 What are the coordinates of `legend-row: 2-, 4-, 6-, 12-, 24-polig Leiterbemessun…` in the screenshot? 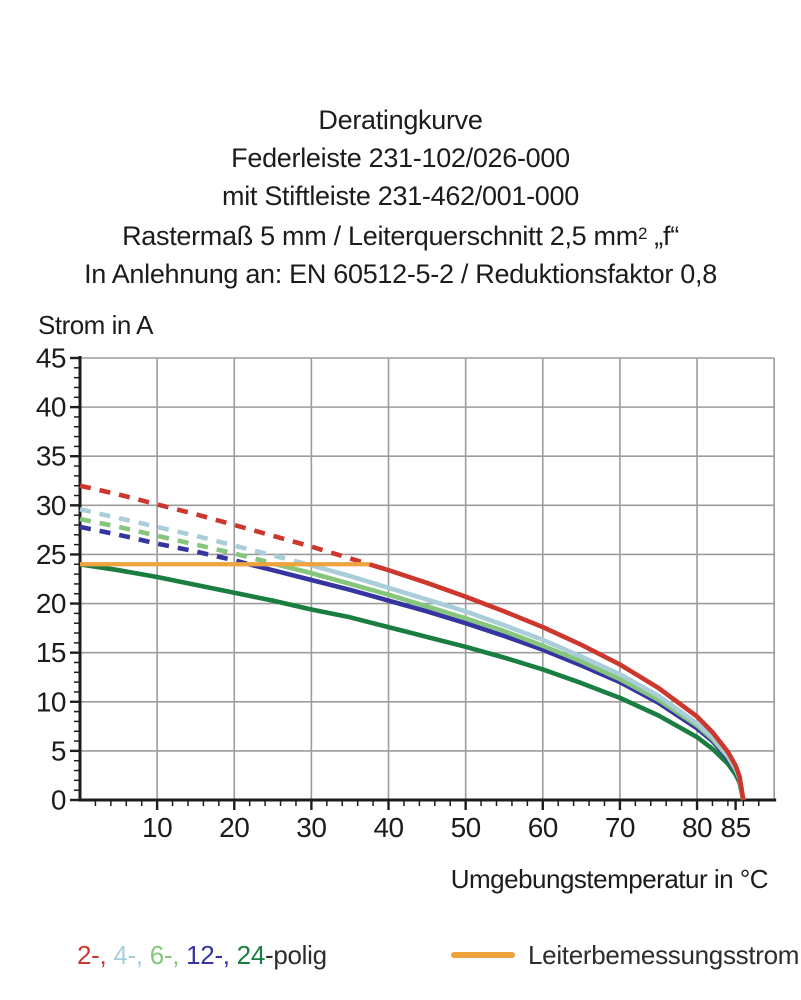 It's located at (400, 961).